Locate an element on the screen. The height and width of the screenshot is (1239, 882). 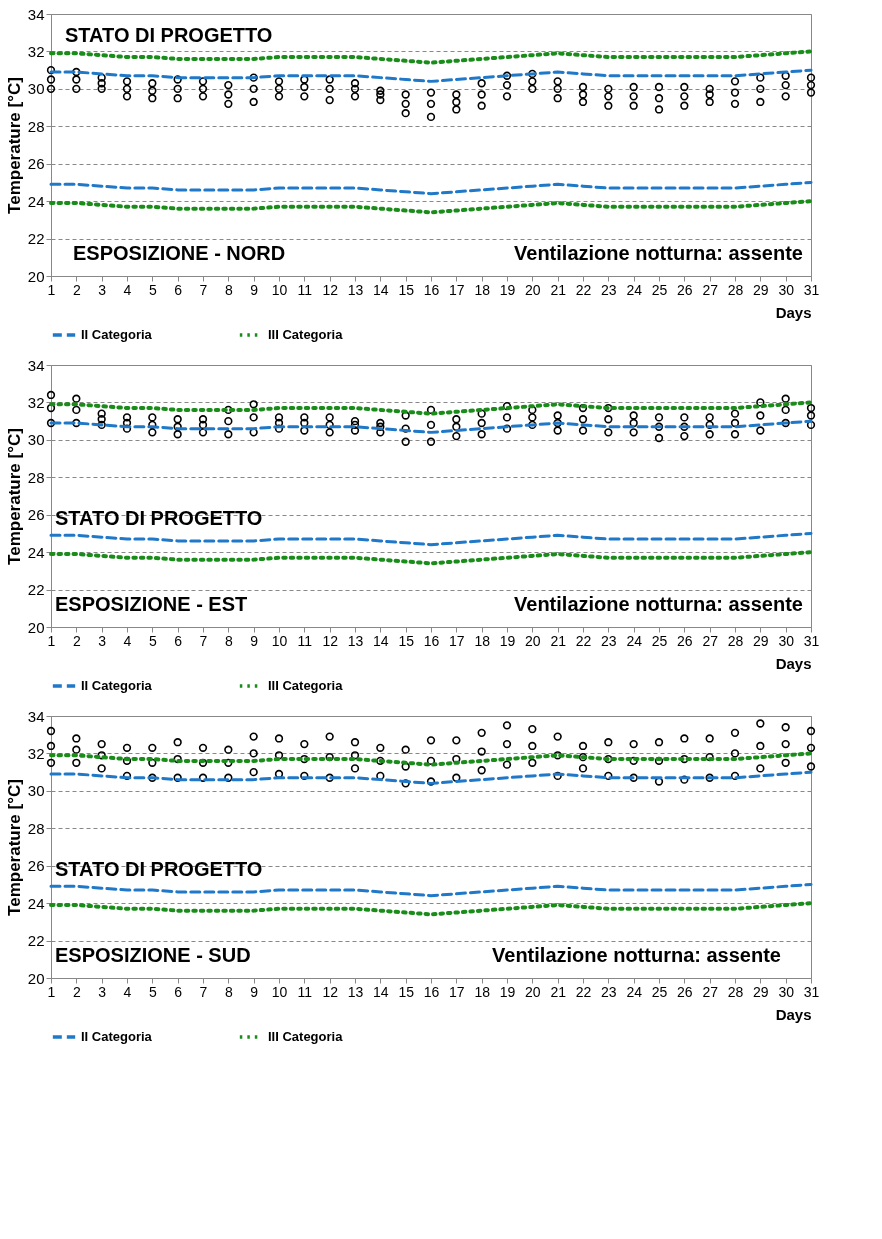
annotation: ESPOSIZIONE - EST is located at coordinates (151, 604).